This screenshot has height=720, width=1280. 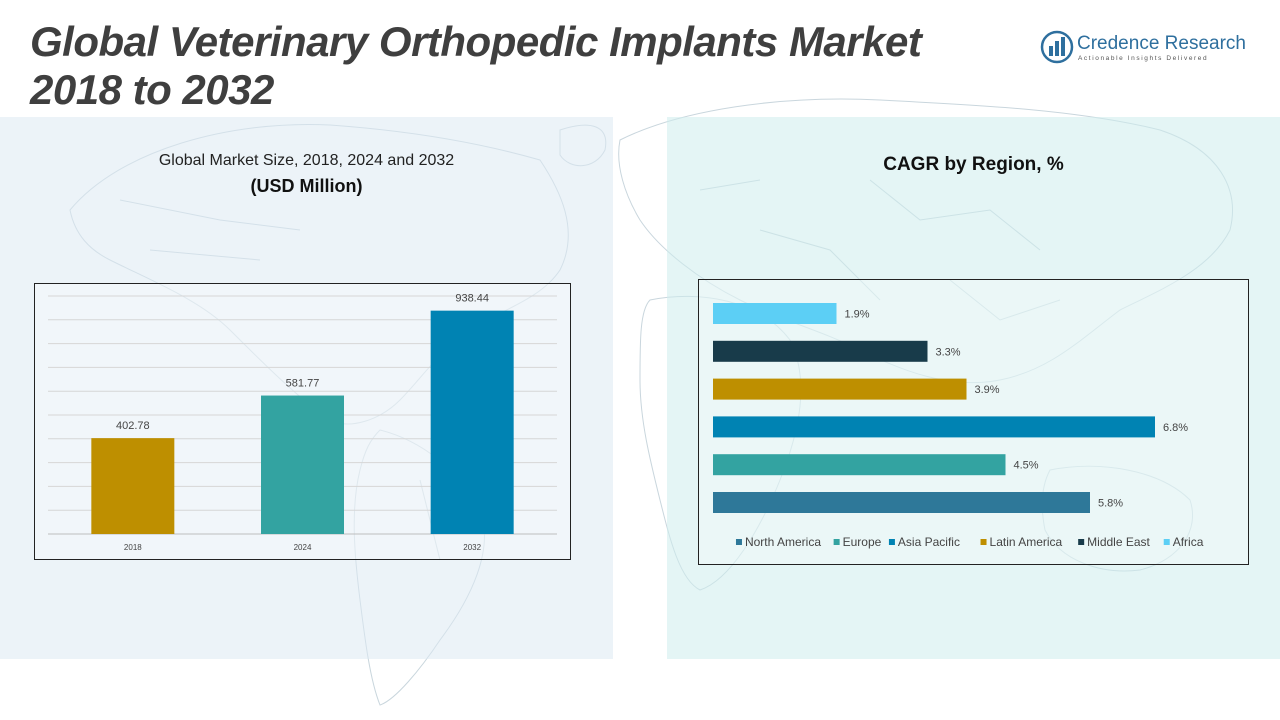 What do you see at coordinates (472, 547) in the screenshot?
I see `tick-label-2032: 2032` at bounding box center [472, 547].